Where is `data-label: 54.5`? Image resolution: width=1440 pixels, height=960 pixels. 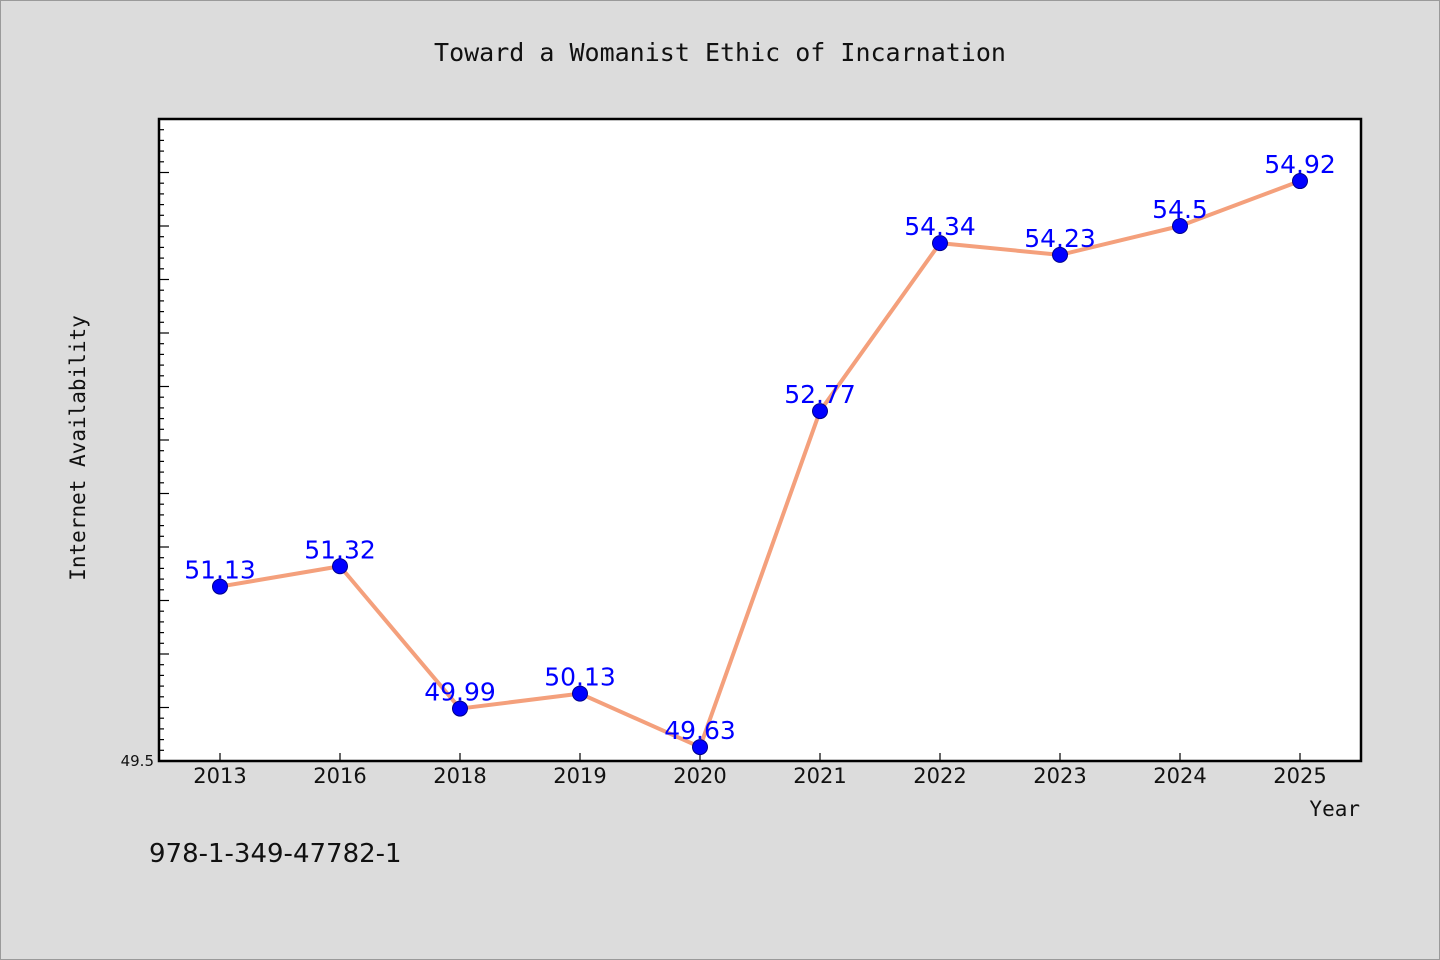 data-label: 54.5 is located at coordinates (1180, 209).